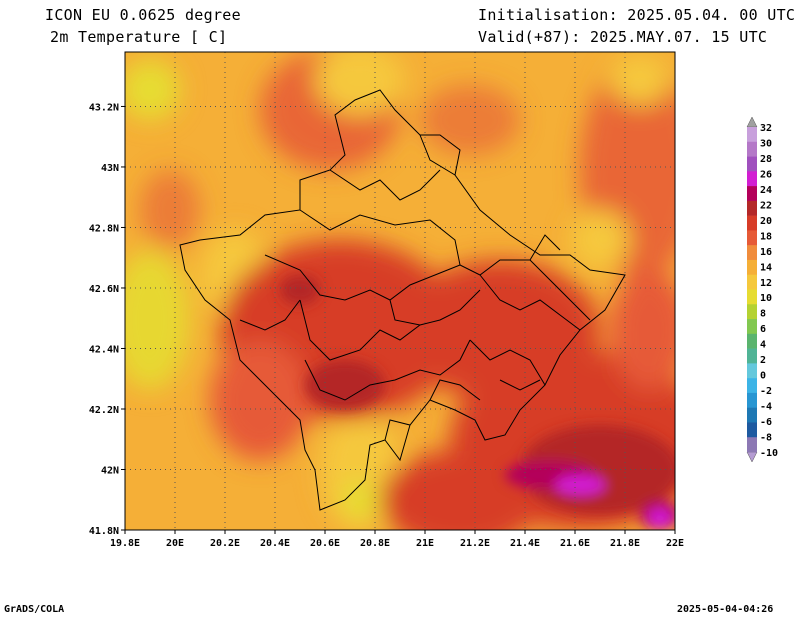 The height and width of the screenshot is (618, 800). I want to click on lat-label: 42.6N, so click(104, 289).